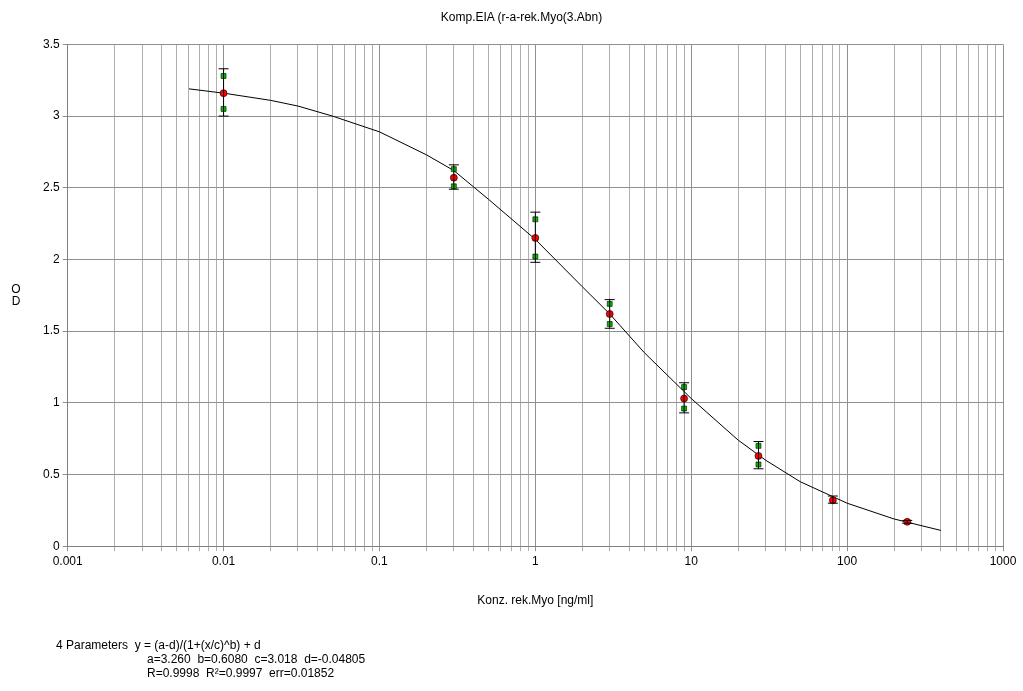 The image size is (1023, 691). Describe the element at coordinates (535, 600) in the screenshot. I see `x-axis-title: Konz. rek.Myo [ng/ml]` at that location.